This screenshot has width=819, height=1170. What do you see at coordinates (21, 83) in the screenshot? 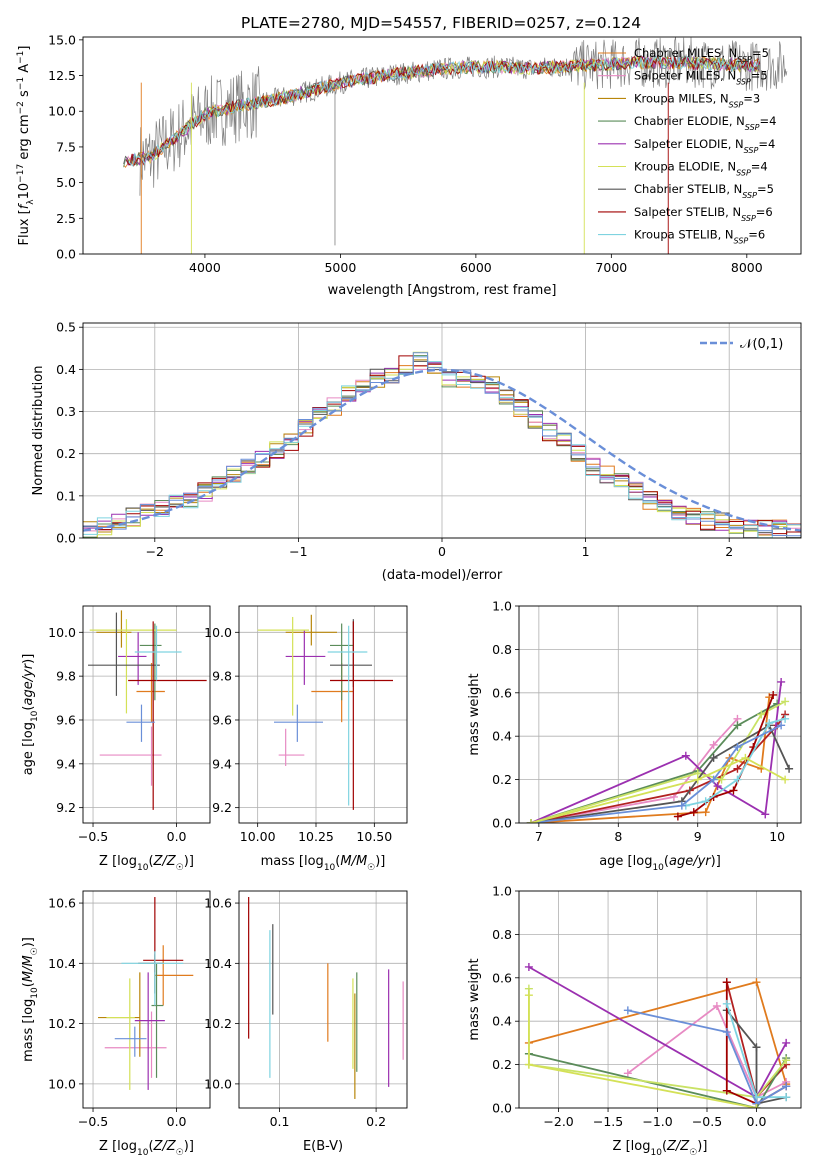
I see `label-part: −1` at bounding box center [21, 83].